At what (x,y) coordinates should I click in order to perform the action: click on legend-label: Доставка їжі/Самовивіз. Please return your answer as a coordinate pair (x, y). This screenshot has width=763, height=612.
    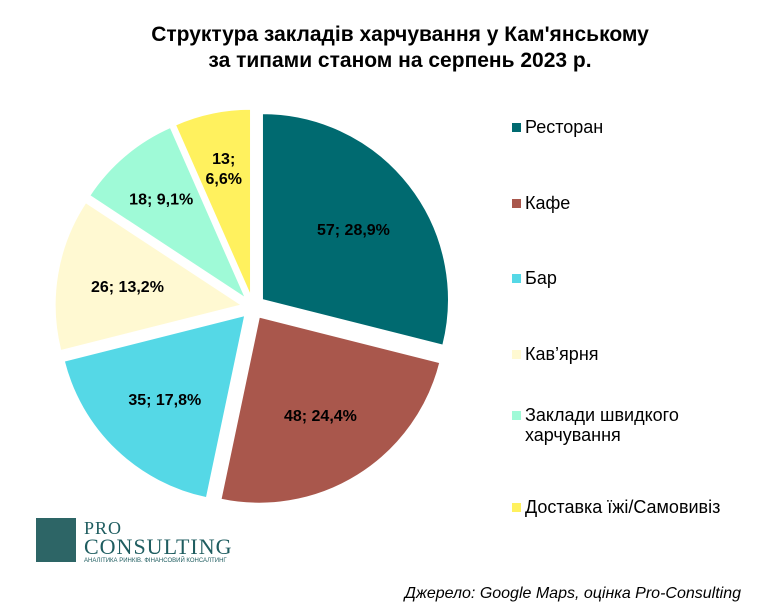
    Looking at the image, I should click on (622, 507).